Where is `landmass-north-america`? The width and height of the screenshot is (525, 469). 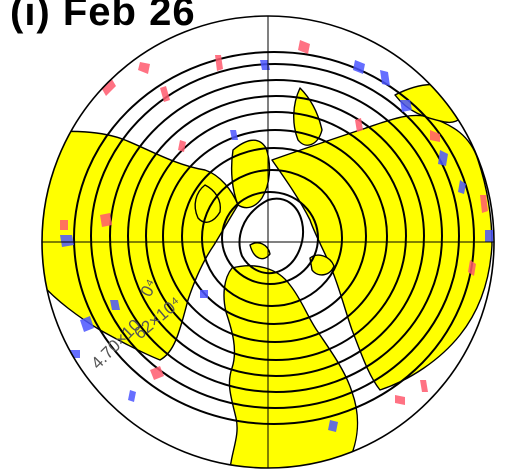 landmass-north-america is located at coordinates (291, 366).